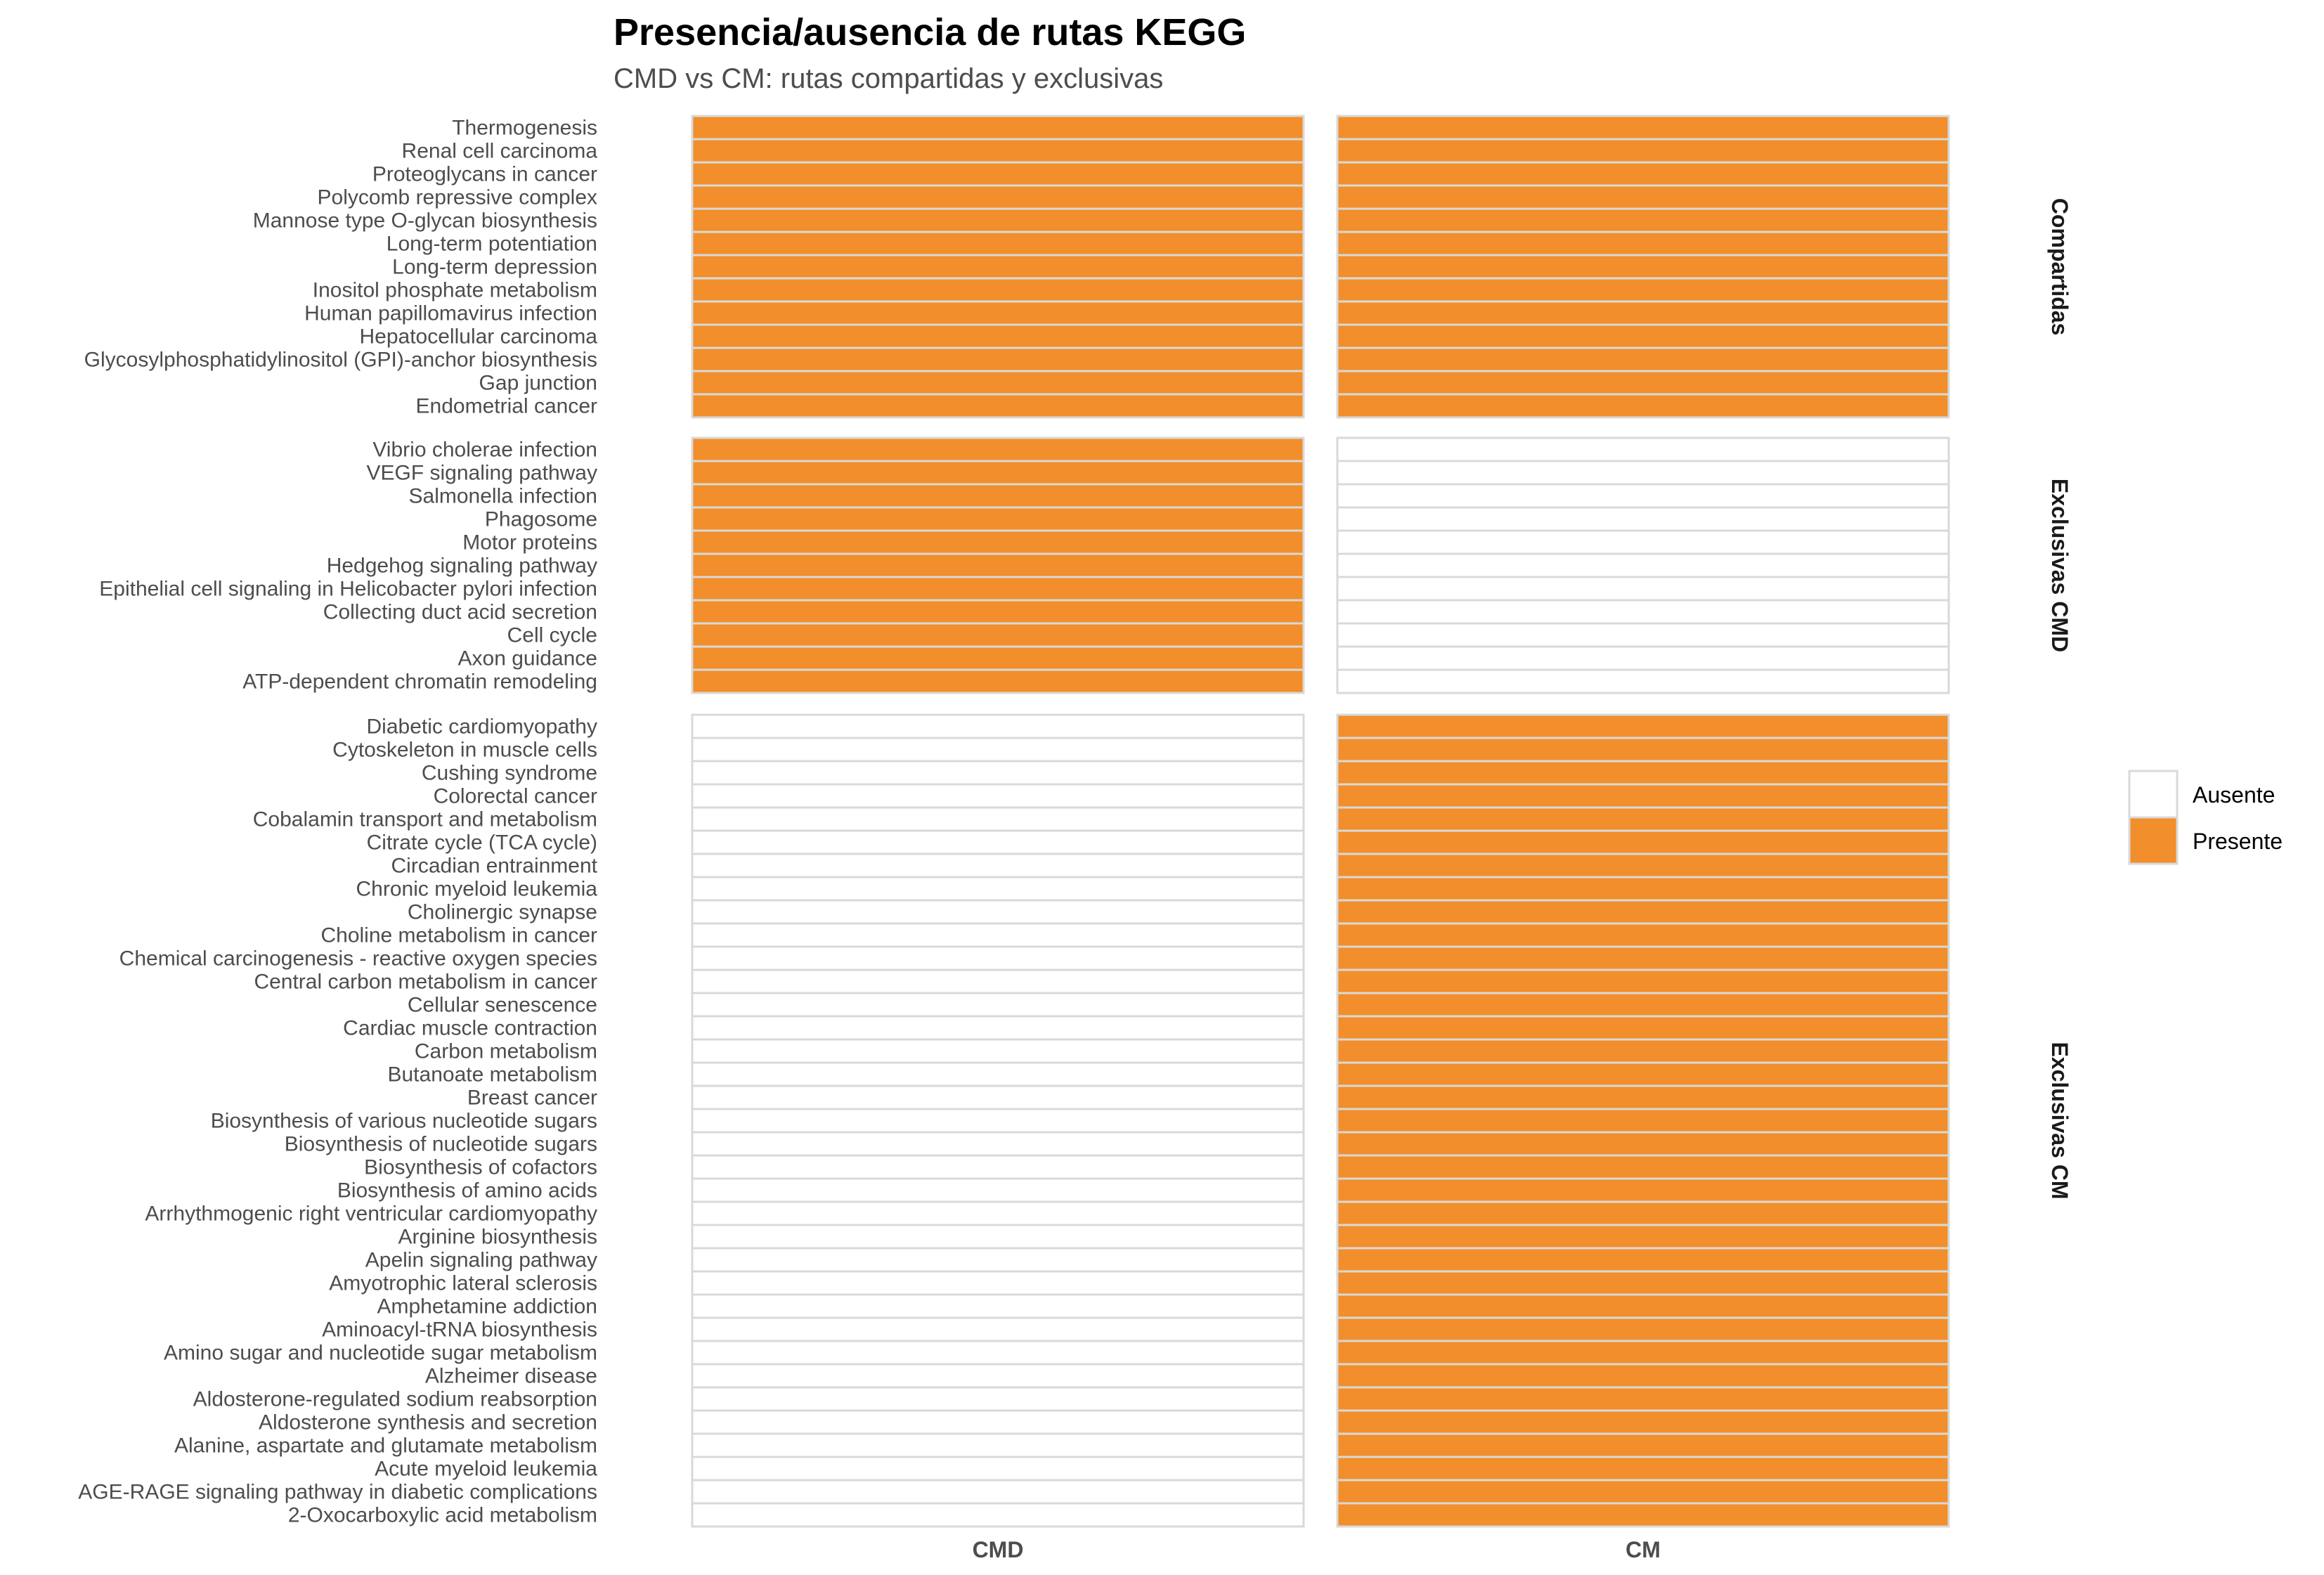  I want to click on row-label: Collecting duct acid secretion, so click(460, 612).